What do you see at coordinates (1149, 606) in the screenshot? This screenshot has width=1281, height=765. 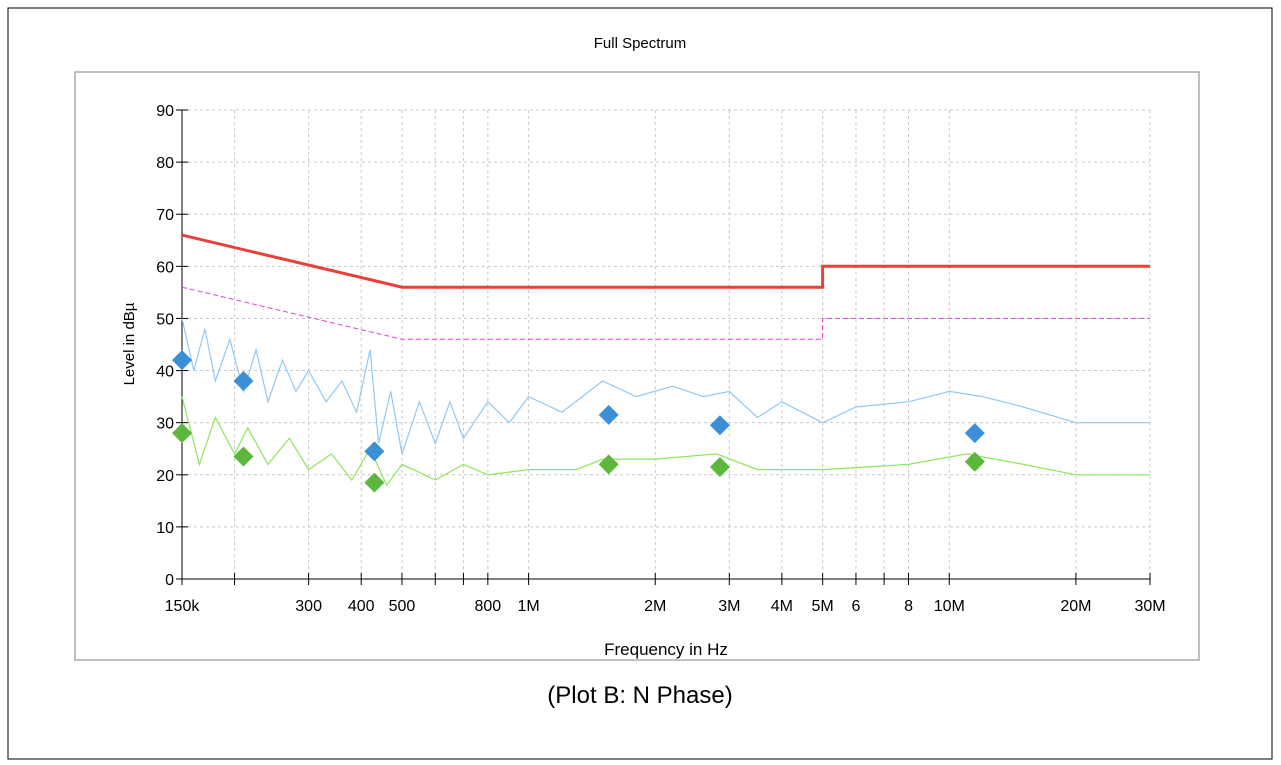 I see `x-tick-label: 30M` at bounding box center [1149, 606].